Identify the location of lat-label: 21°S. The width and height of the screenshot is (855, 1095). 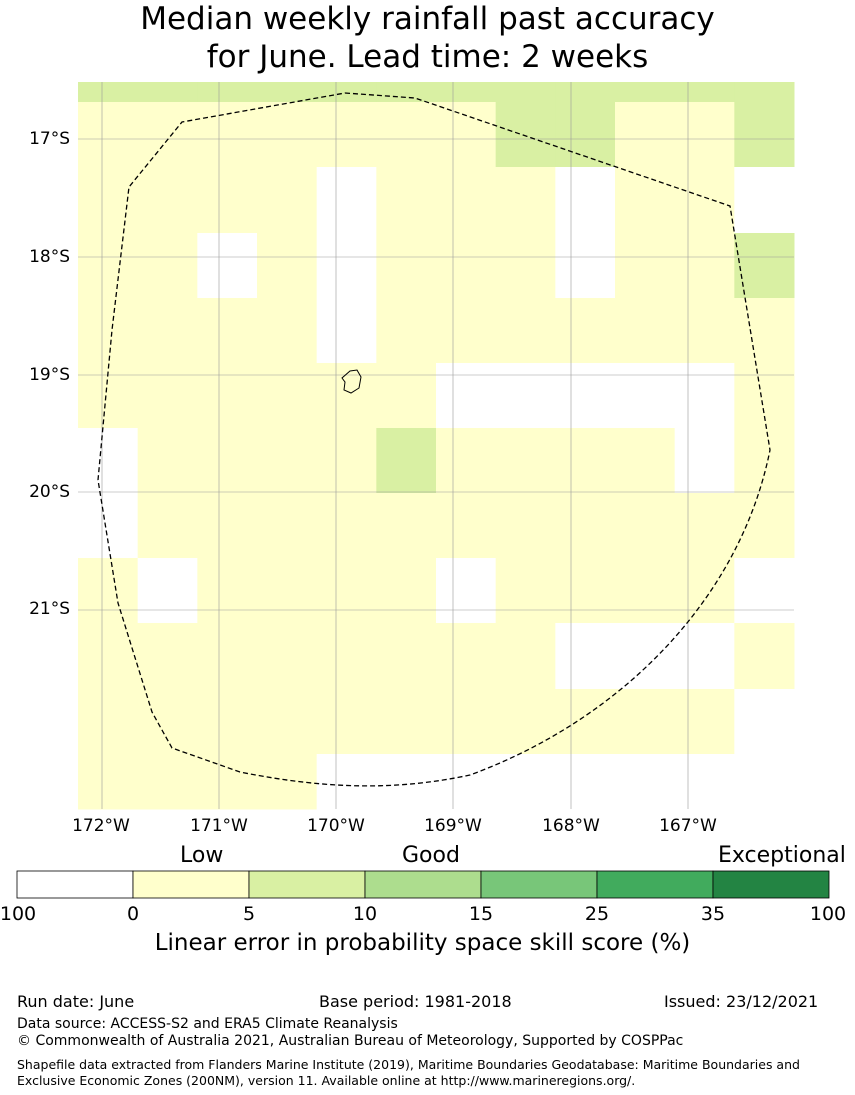
(49, 609).